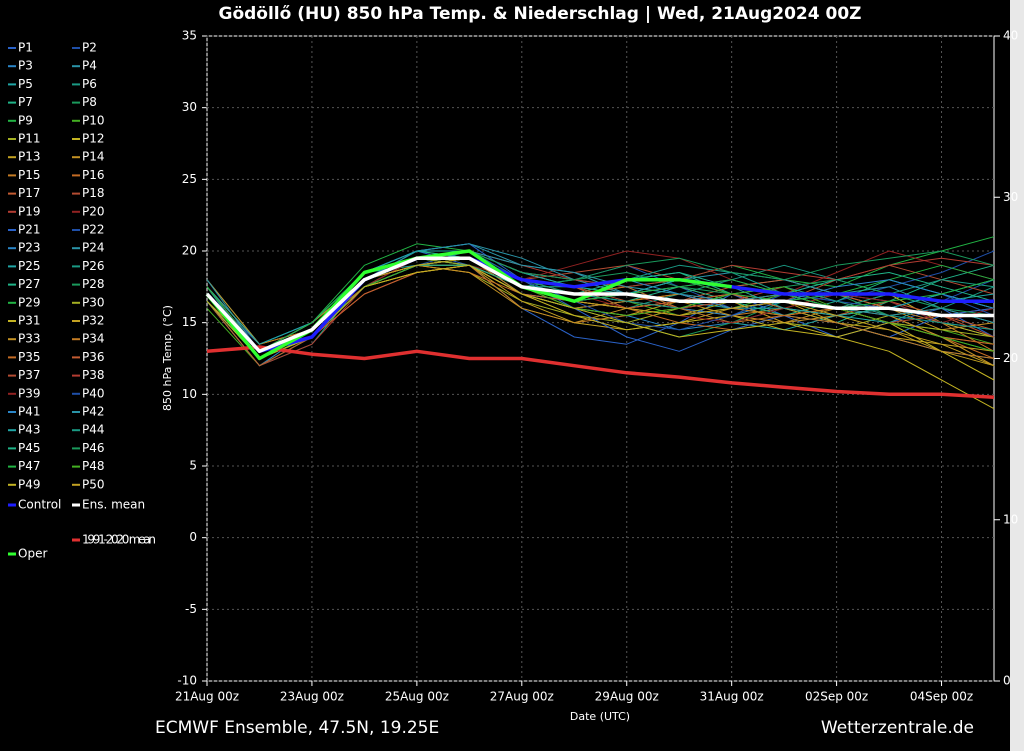 The image size is (1024, 751). I want to click on x-tick-label: 04Sep 00z, so click(941, 697).